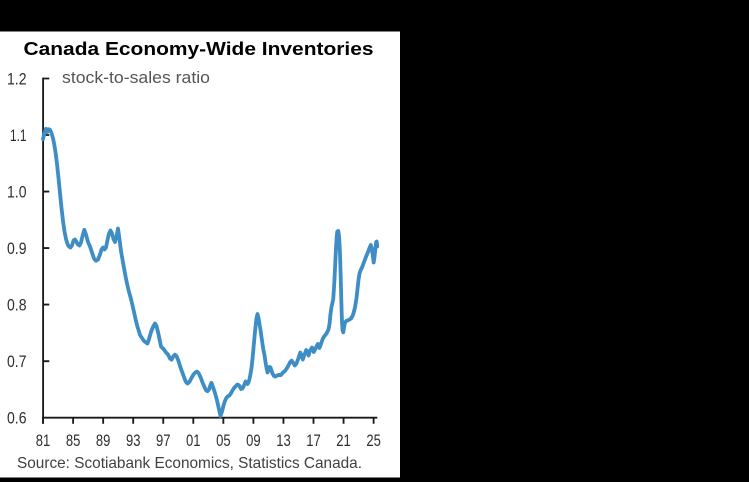 The width and height of the screenshot is (749, 482). Describe the element at coordinates (343, 441) in the screenshot. I see `svg-text: 21` at that location.